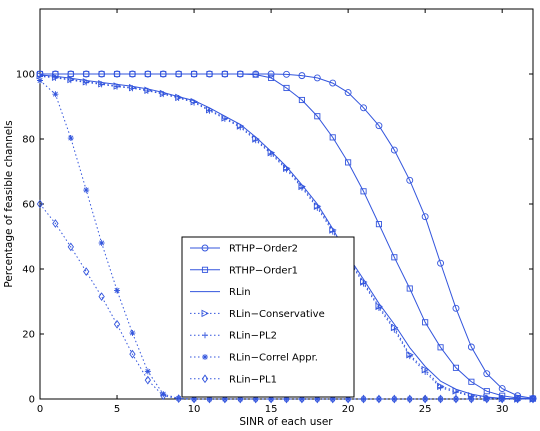 This screenshot has width=540, height=431. Describe the element at coordinates (40, 409) in the screenshot. I see `x-tick-label: 0` at that location.